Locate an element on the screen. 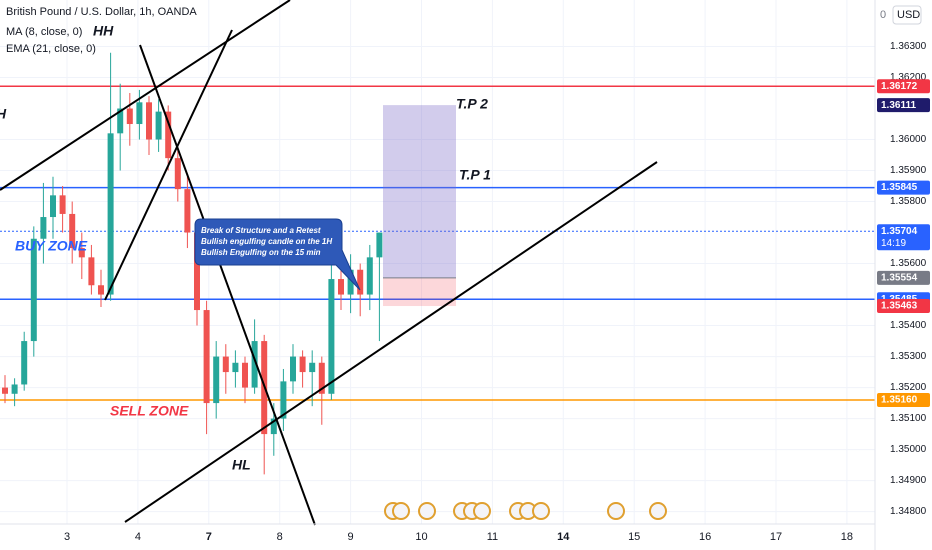 This screenshot has width=932, height=550. y-tick-label: 1.34900 is located at coordinates (908, 480).